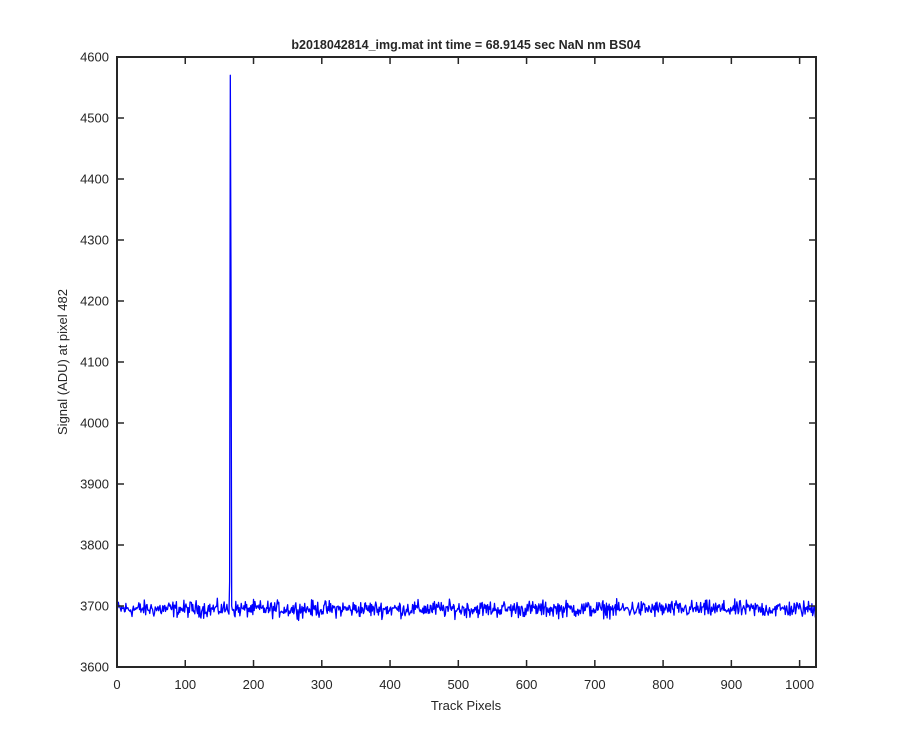 The height and width of the screenshot is (755, 900). What do you see at coordinates (94, 667) in the screenshot?
I see `y-tick-label: 3600` at bounding box center [94, 667].